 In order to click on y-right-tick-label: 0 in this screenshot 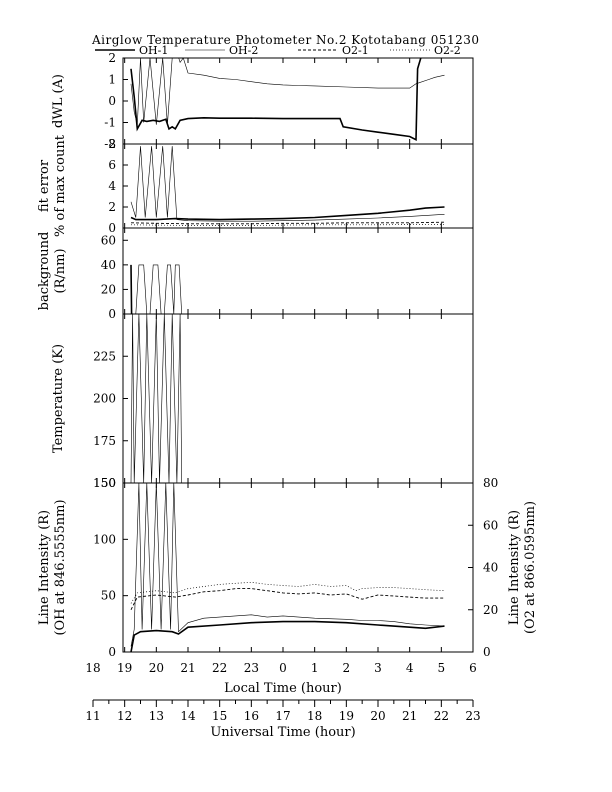, I will do `click(487, 652)`.